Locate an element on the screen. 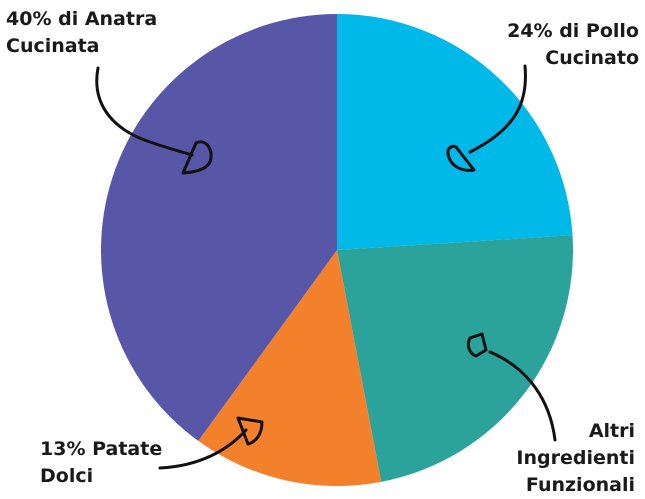 The width and height of the screenshot is (645, 499). slice-sweet-potato is located at coordinates (290, 368).